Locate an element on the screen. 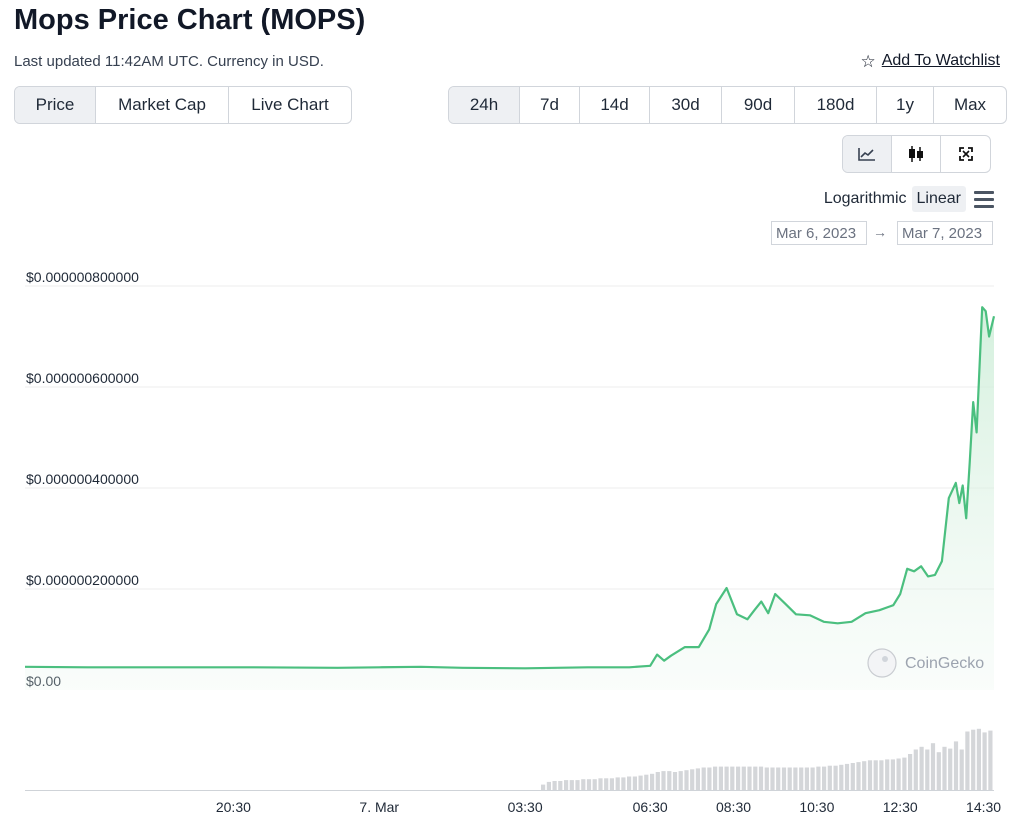 This screenshot has height=825, width=1024. y-tick-label: $0.000000200000 is located at coordinates (82, 580).